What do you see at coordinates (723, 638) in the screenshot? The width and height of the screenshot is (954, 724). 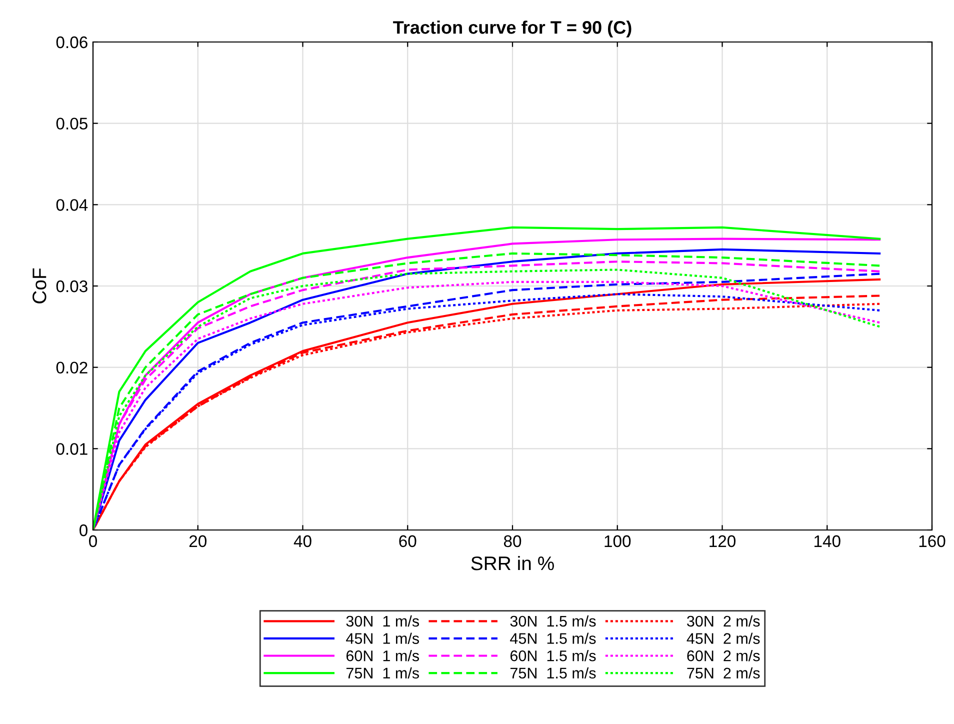 I see `legend-label: 45N 2 m/s` at bounding box center [723, 638].